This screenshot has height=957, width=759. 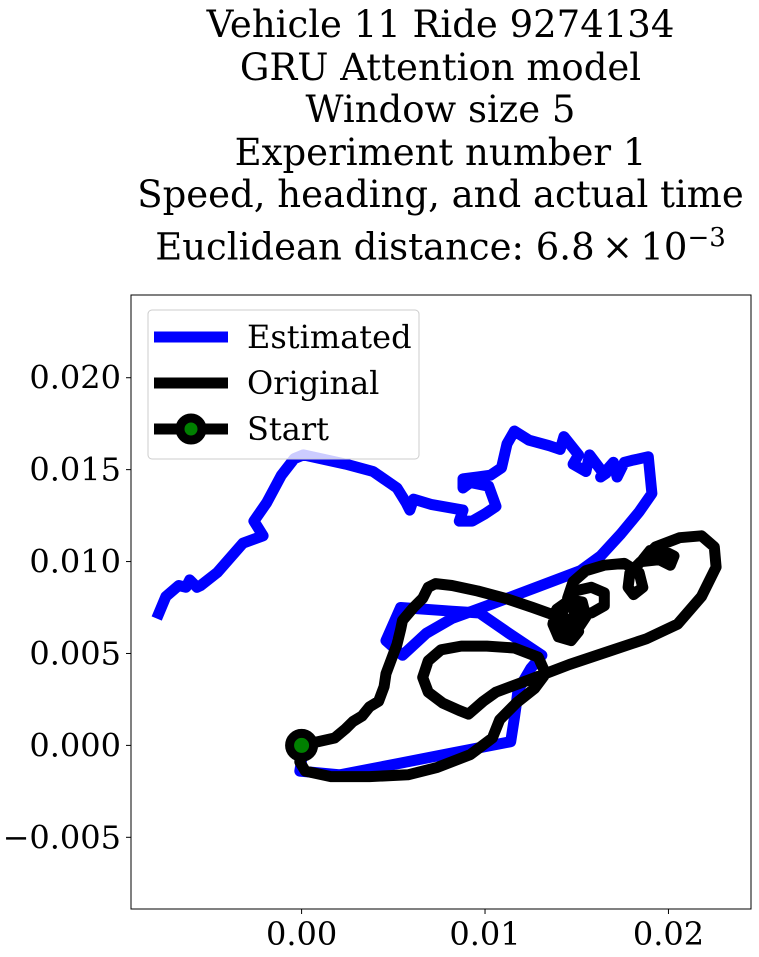 What do you see at coordinates (75, 562) in the screenshot?
I see `y-tick-label: 0.010` at bounding box center [75, 562].